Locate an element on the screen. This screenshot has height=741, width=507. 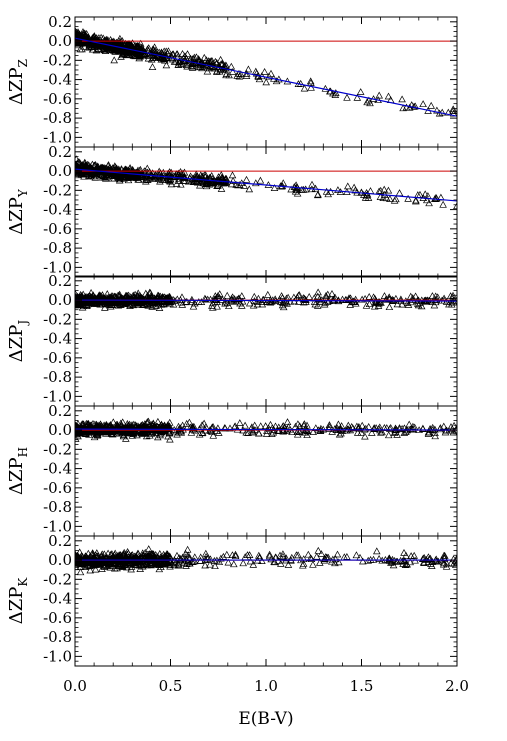
y-axis-label: ΔZPZ is located at coordinates (18, 82).